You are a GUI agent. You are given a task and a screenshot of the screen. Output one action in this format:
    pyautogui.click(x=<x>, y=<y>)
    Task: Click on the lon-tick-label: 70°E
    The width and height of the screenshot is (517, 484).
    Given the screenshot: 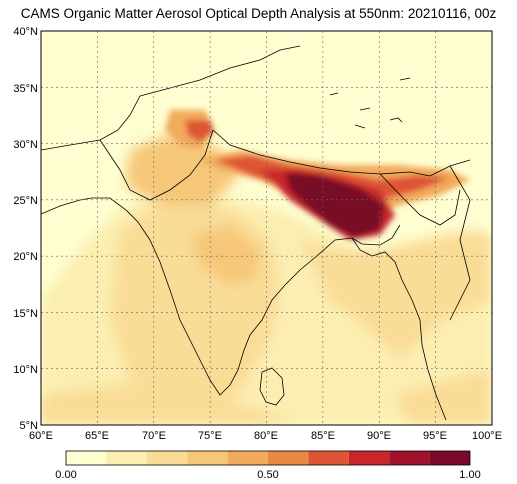 What is the action you would take?
    pyautogui.click(x=154, y=436)
    